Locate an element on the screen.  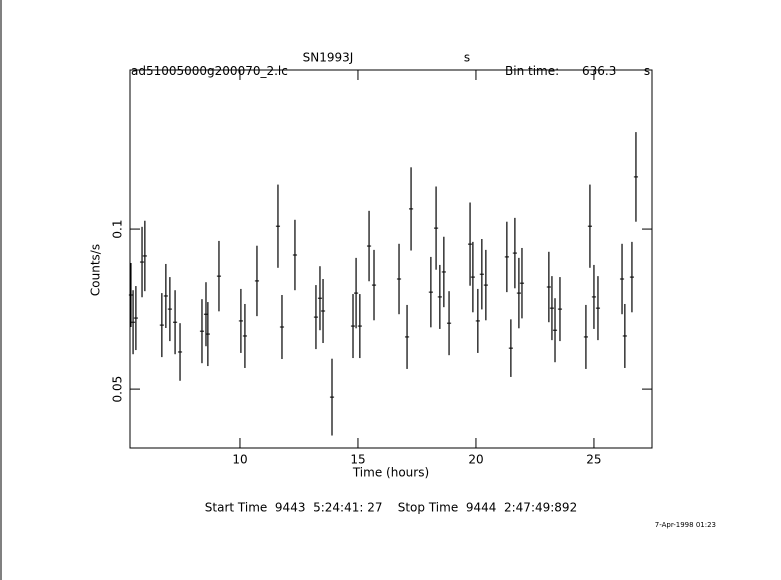
x-tick-label: 10 is located at coordinates (239, 460).